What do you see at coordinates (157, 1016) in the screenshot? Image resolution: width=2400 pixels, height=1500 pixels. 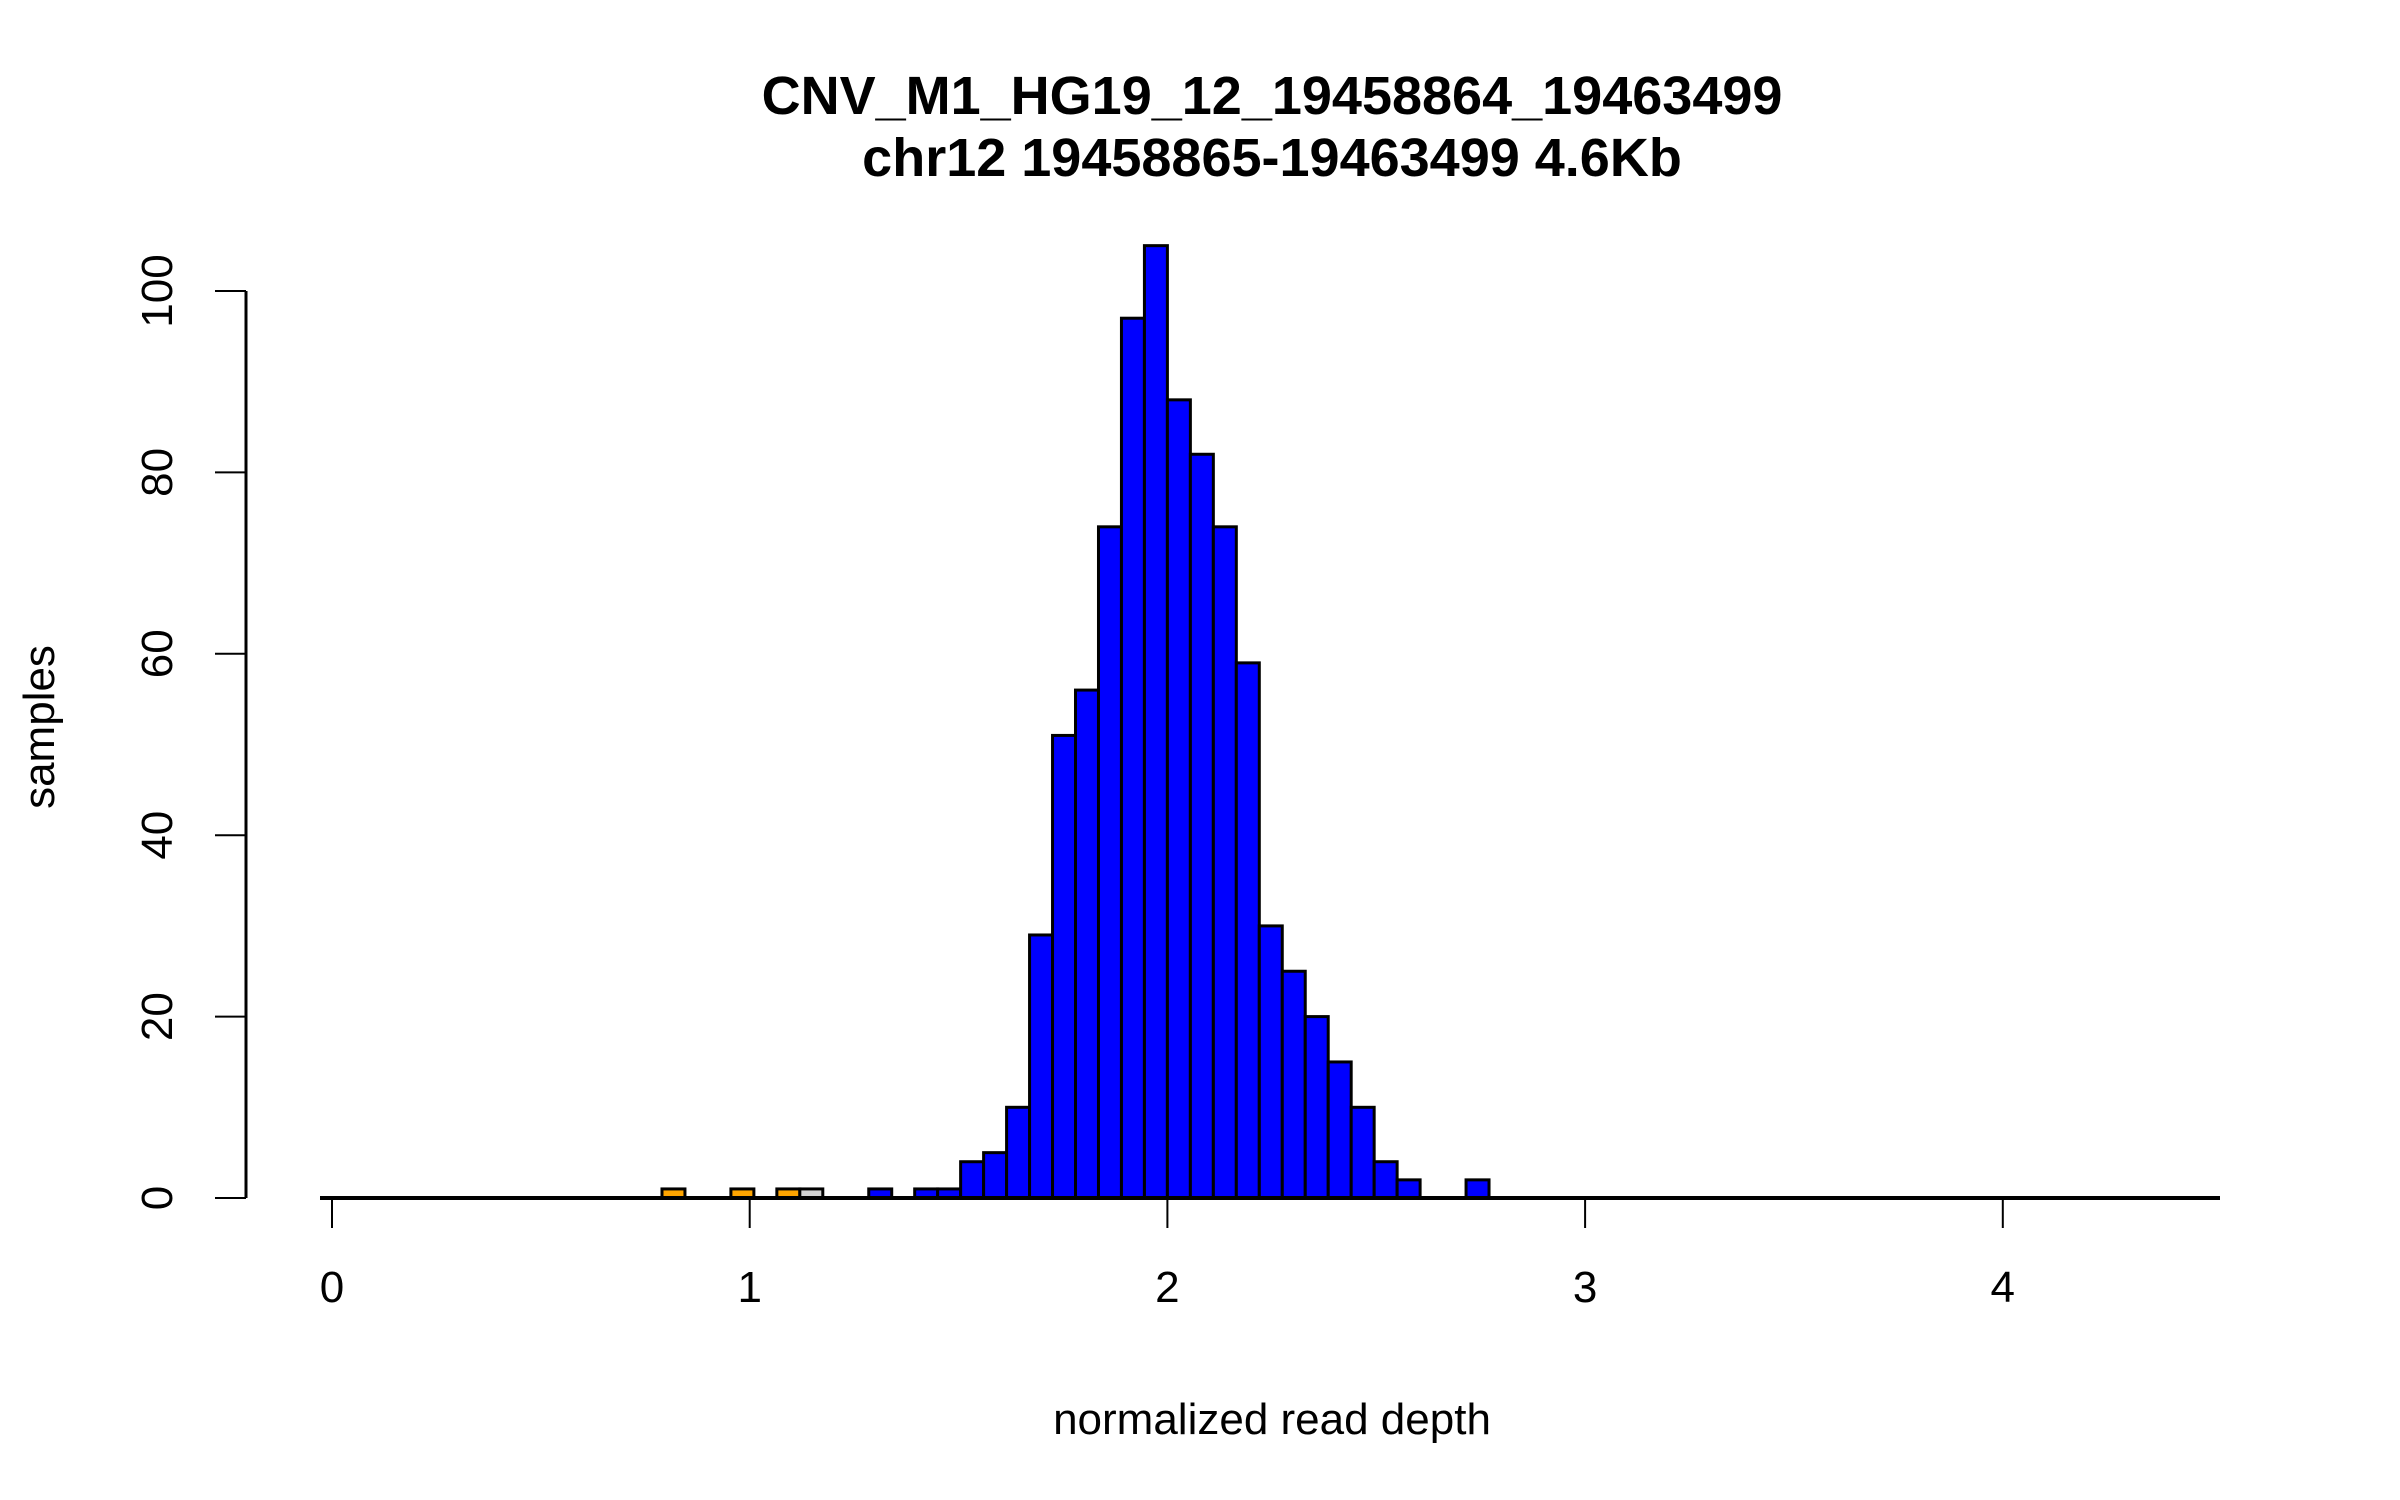 I see `y-tick-label: 20` at bounding box center [157, 1016].